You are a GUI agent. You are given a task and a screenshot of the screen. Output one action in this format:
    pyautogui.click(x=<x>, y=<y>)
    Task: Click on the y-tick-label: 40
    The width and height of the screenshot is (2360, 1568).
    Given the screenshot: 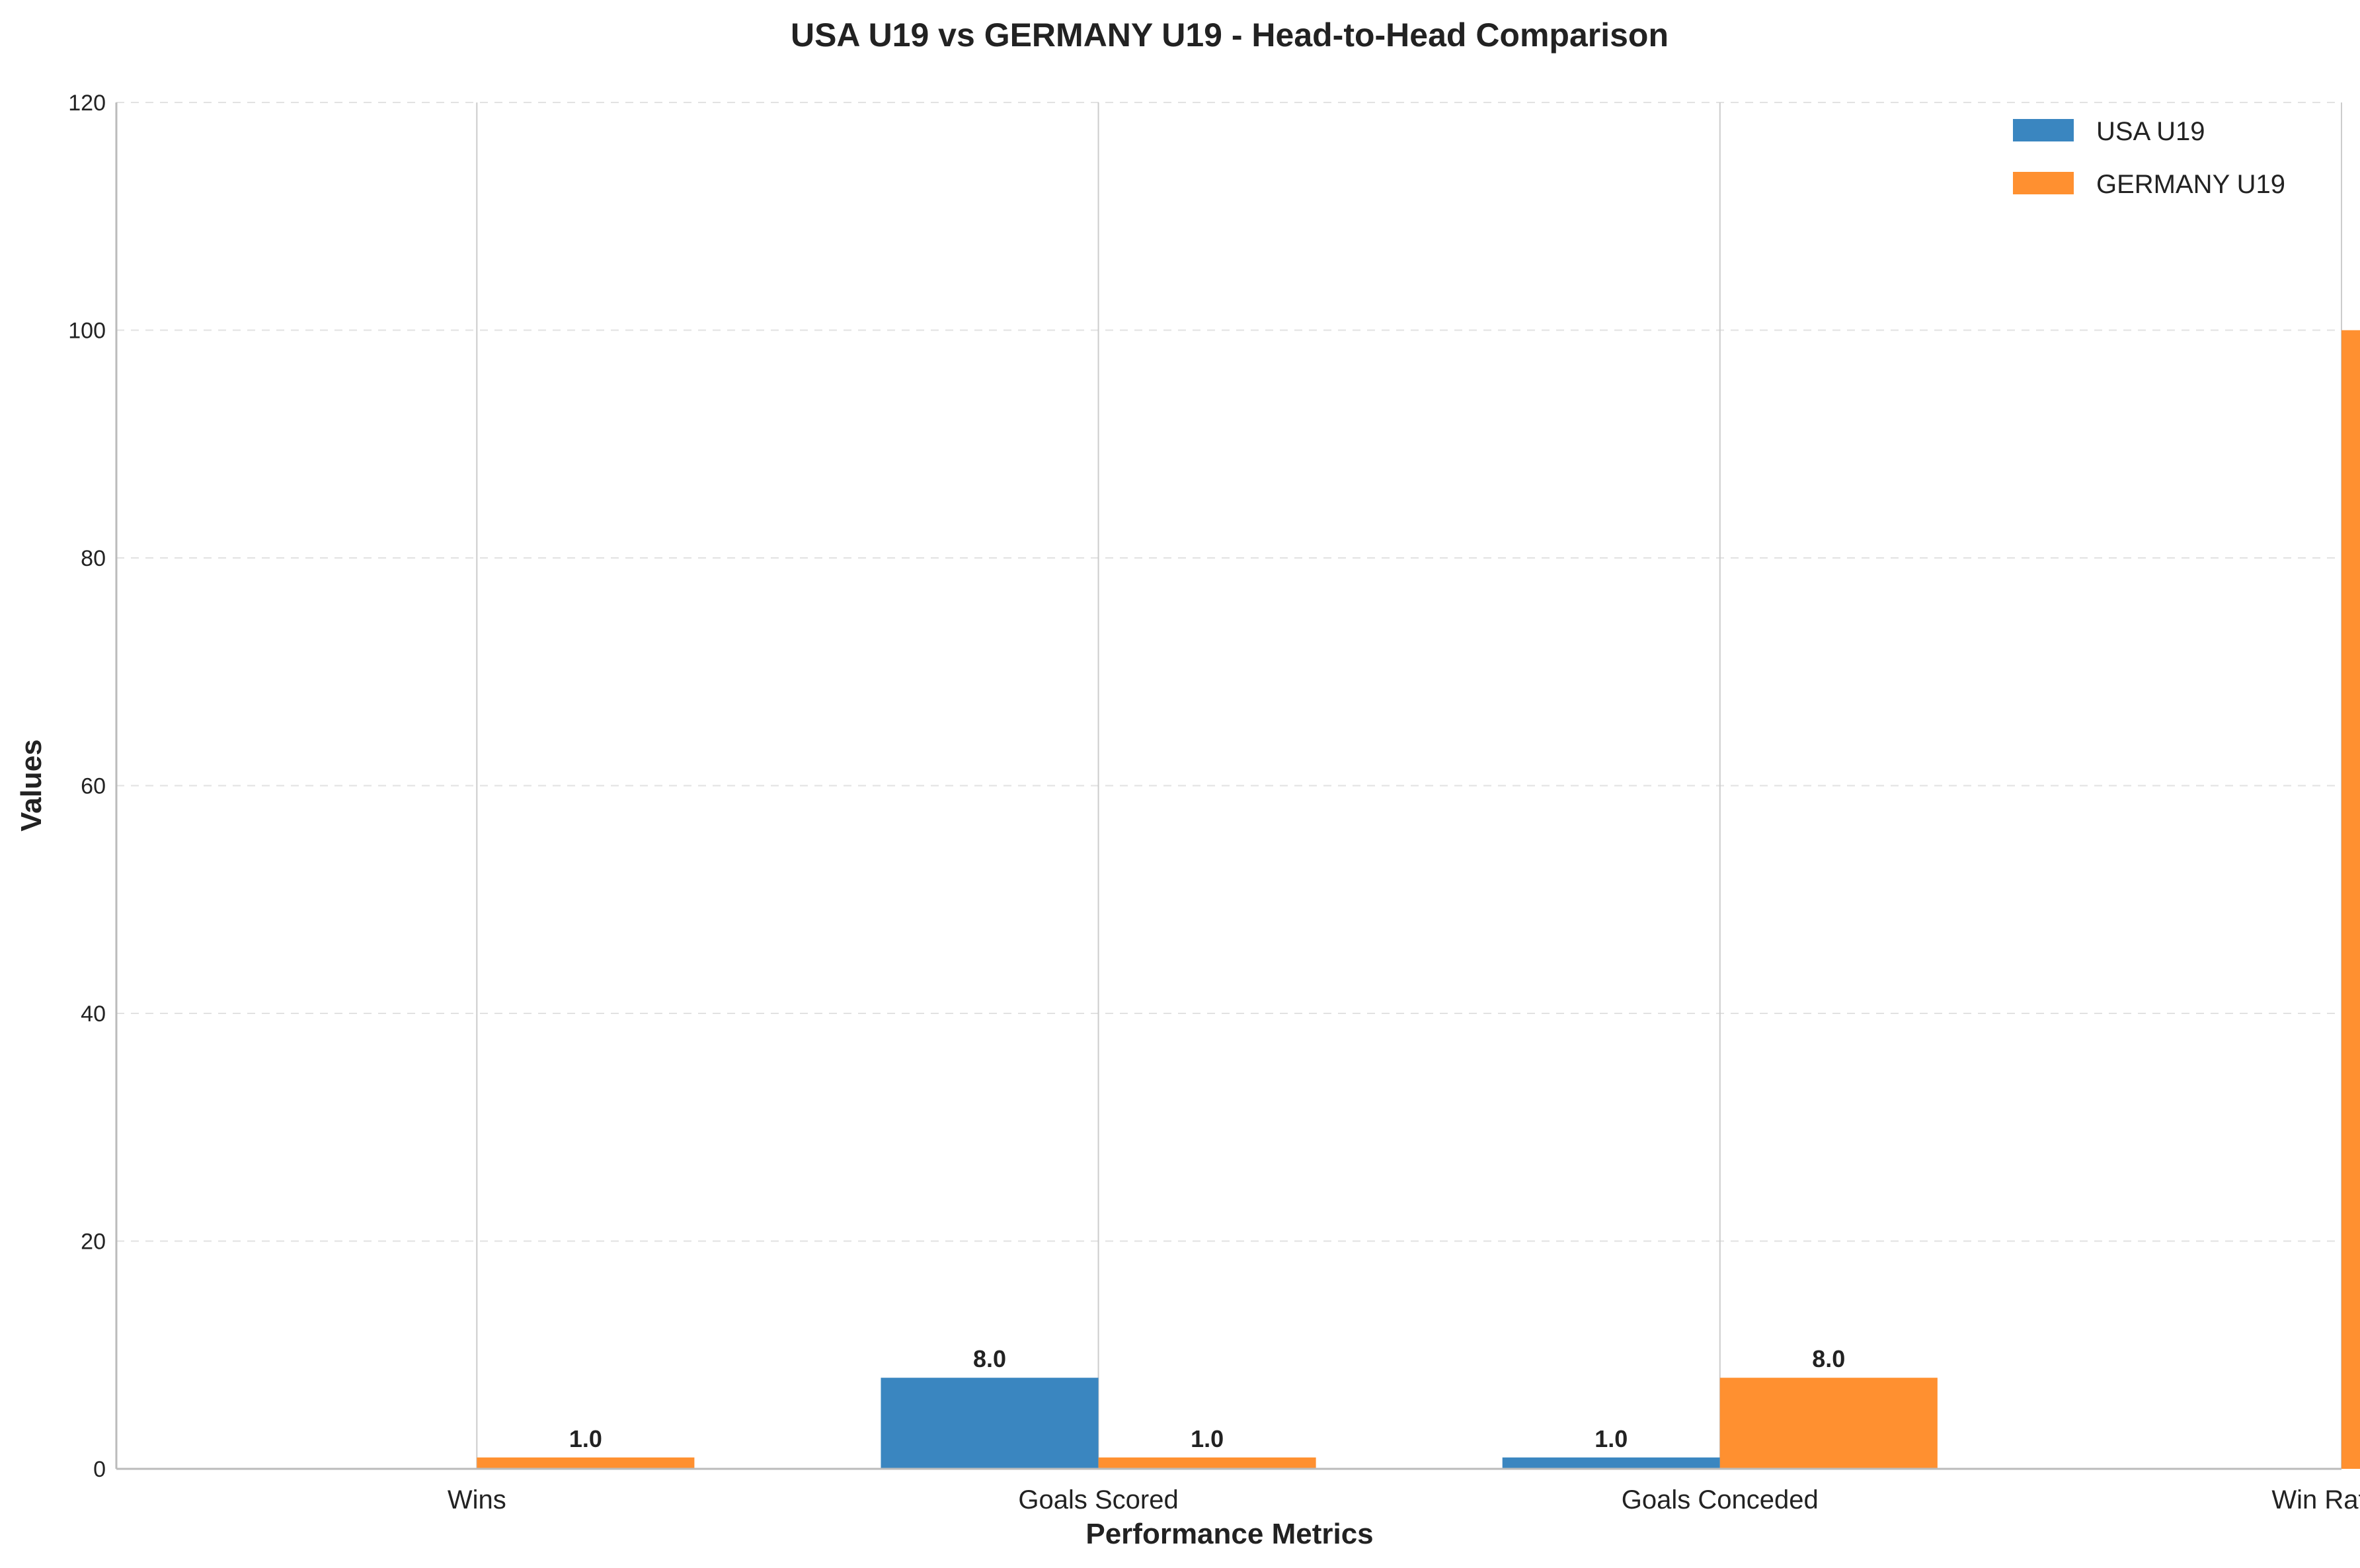 What is the action you would take?
    pyautogui.click(x=93, y=1014)
    